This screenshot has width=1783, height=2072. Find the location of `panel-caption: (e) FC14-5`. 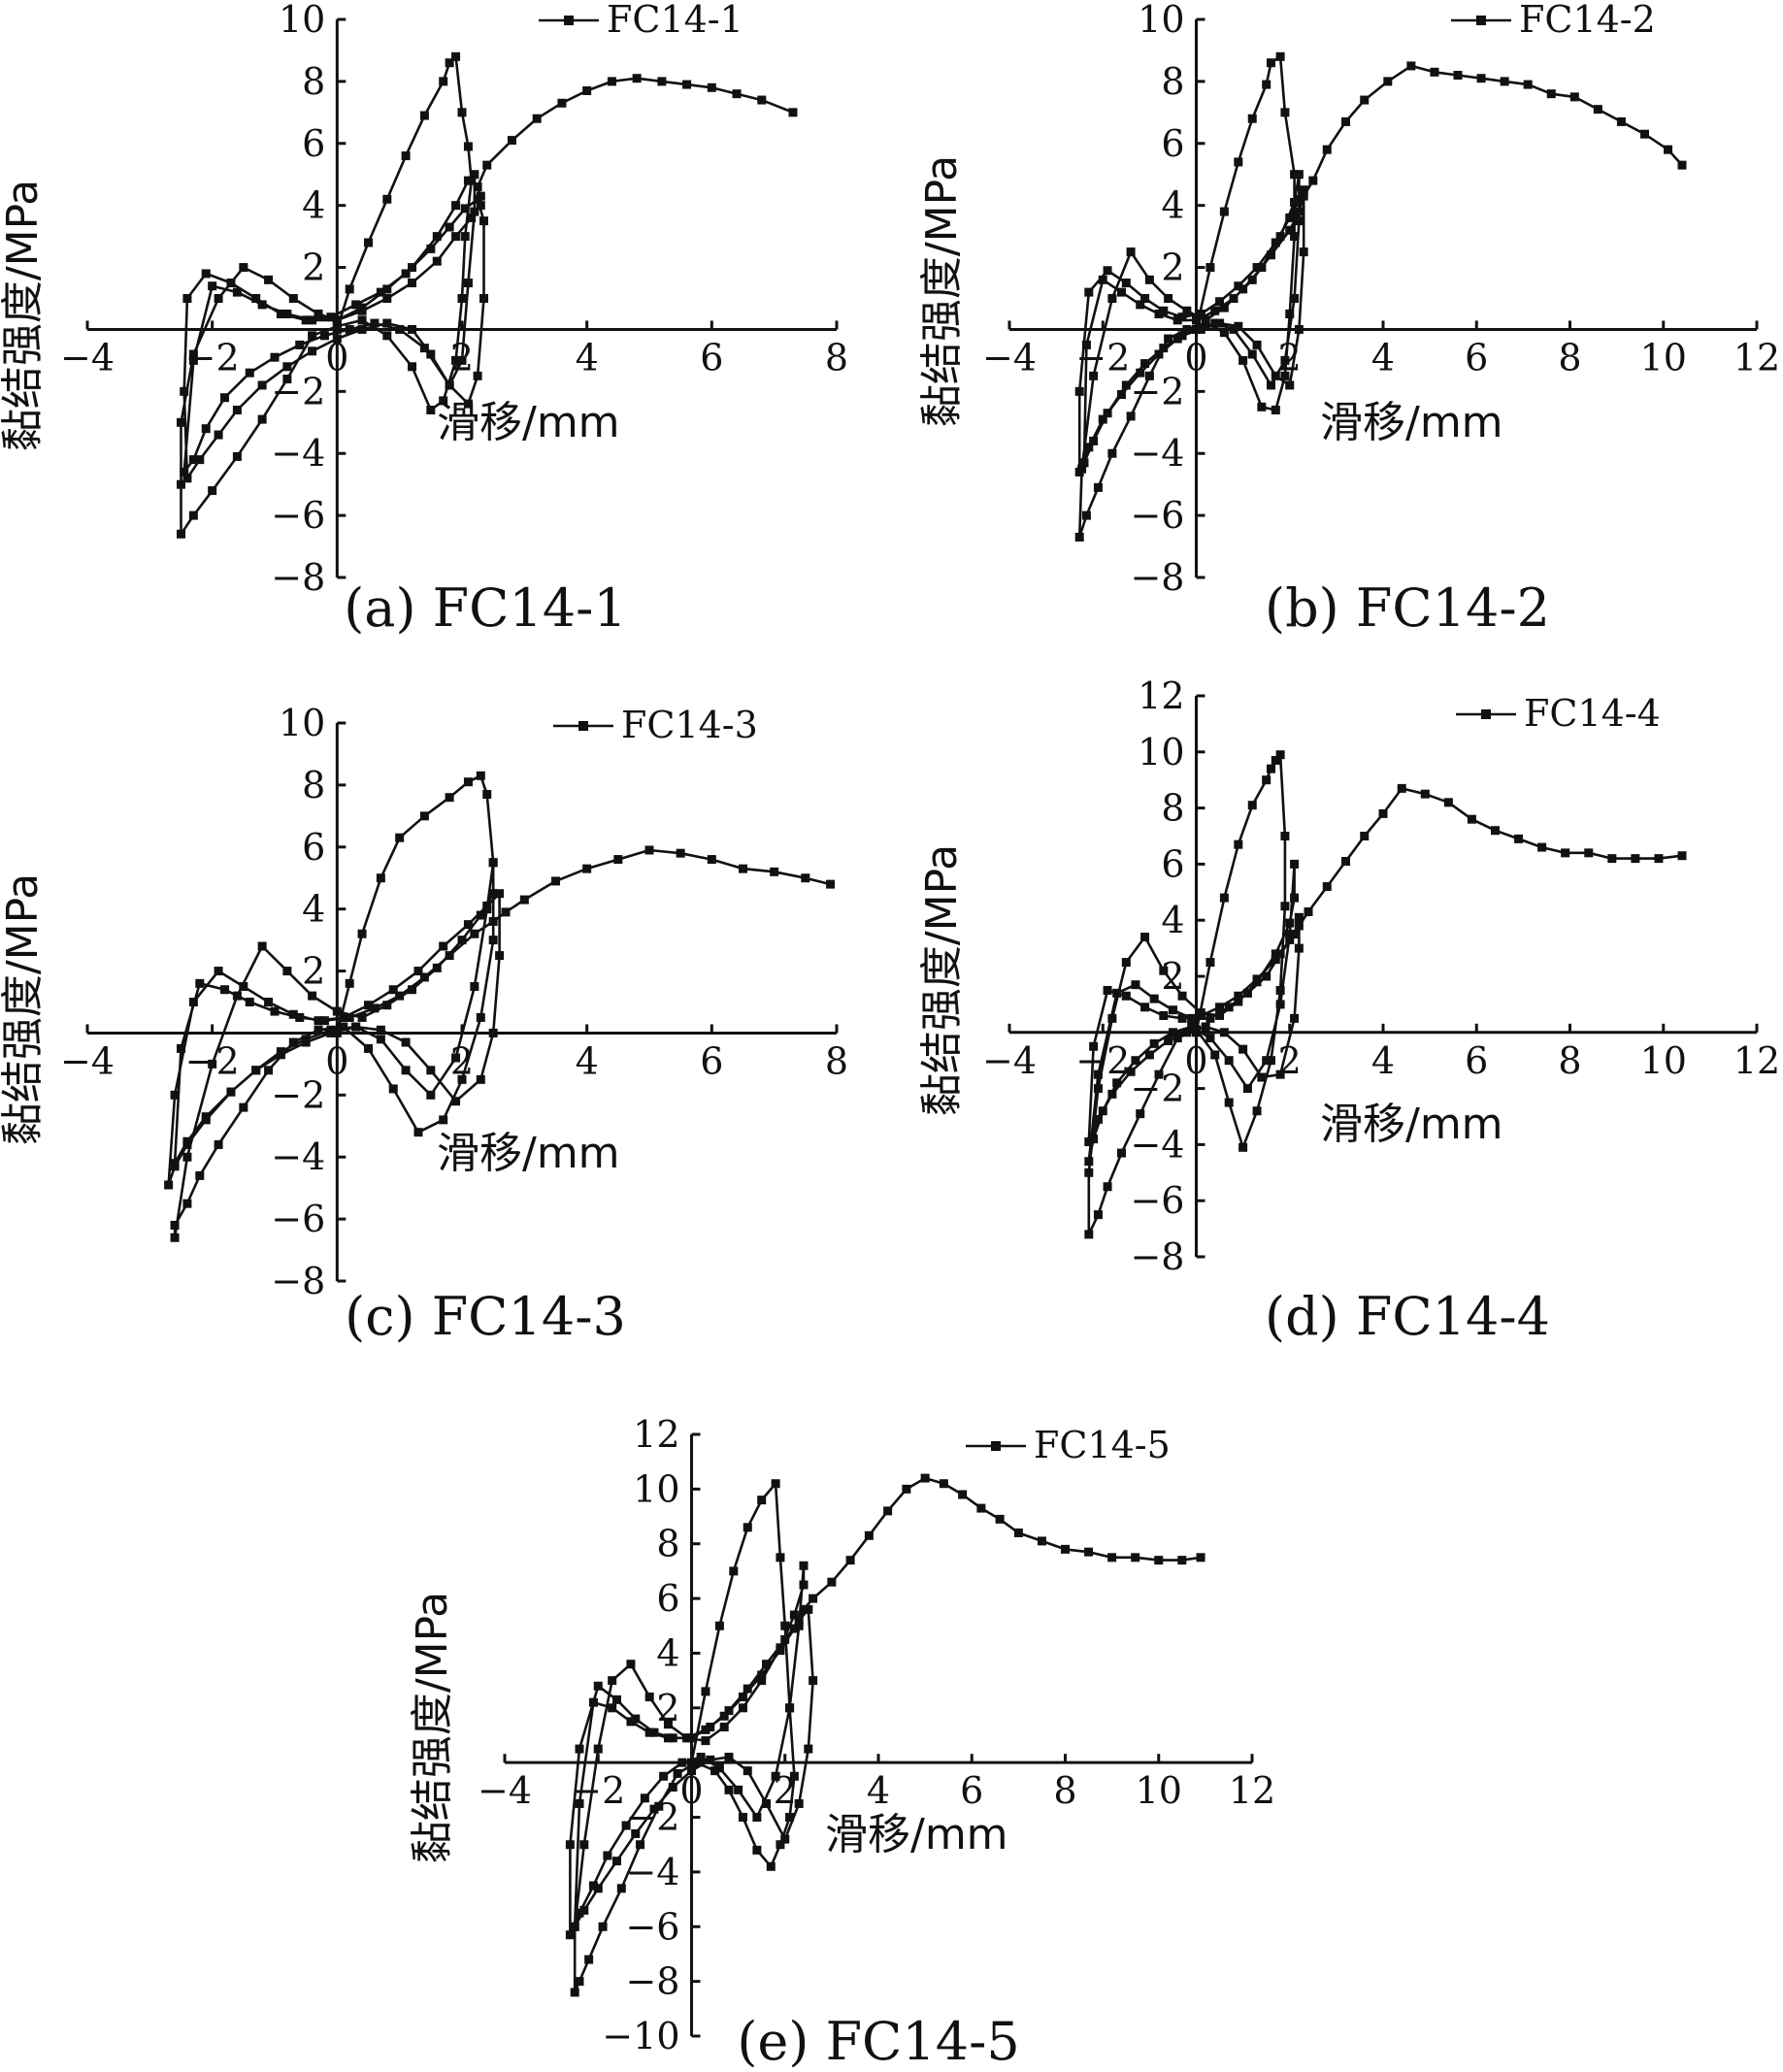

panel-caption: (e) FC14-5 is located at coordinates (878, 2039).